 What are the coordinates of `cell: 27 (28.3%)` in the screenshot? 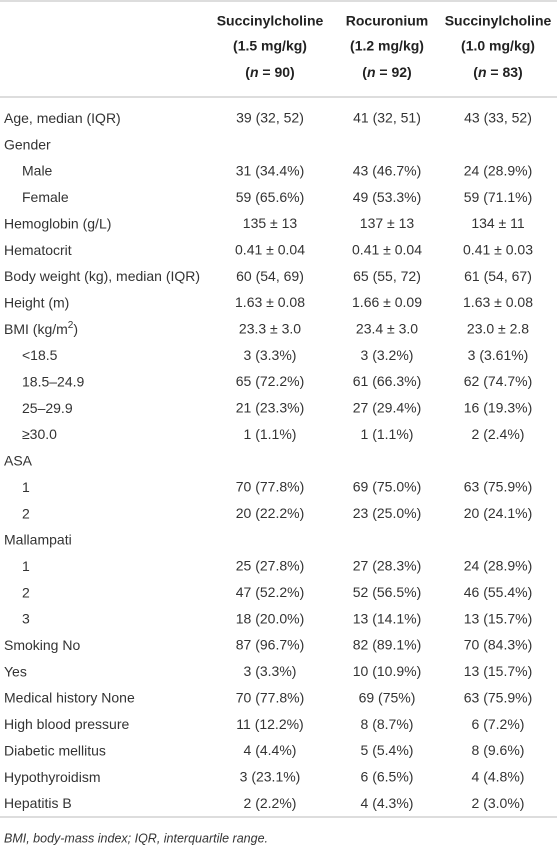 It's located at (387, 566).